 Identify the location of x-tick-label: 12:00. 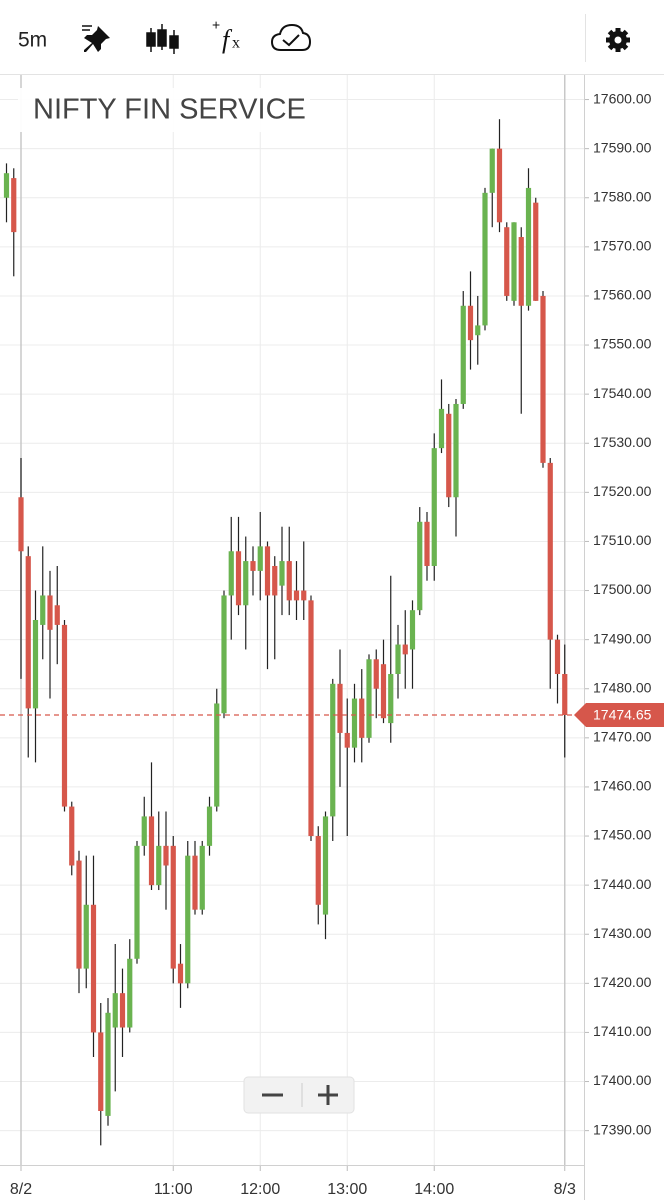
(260, 1189).